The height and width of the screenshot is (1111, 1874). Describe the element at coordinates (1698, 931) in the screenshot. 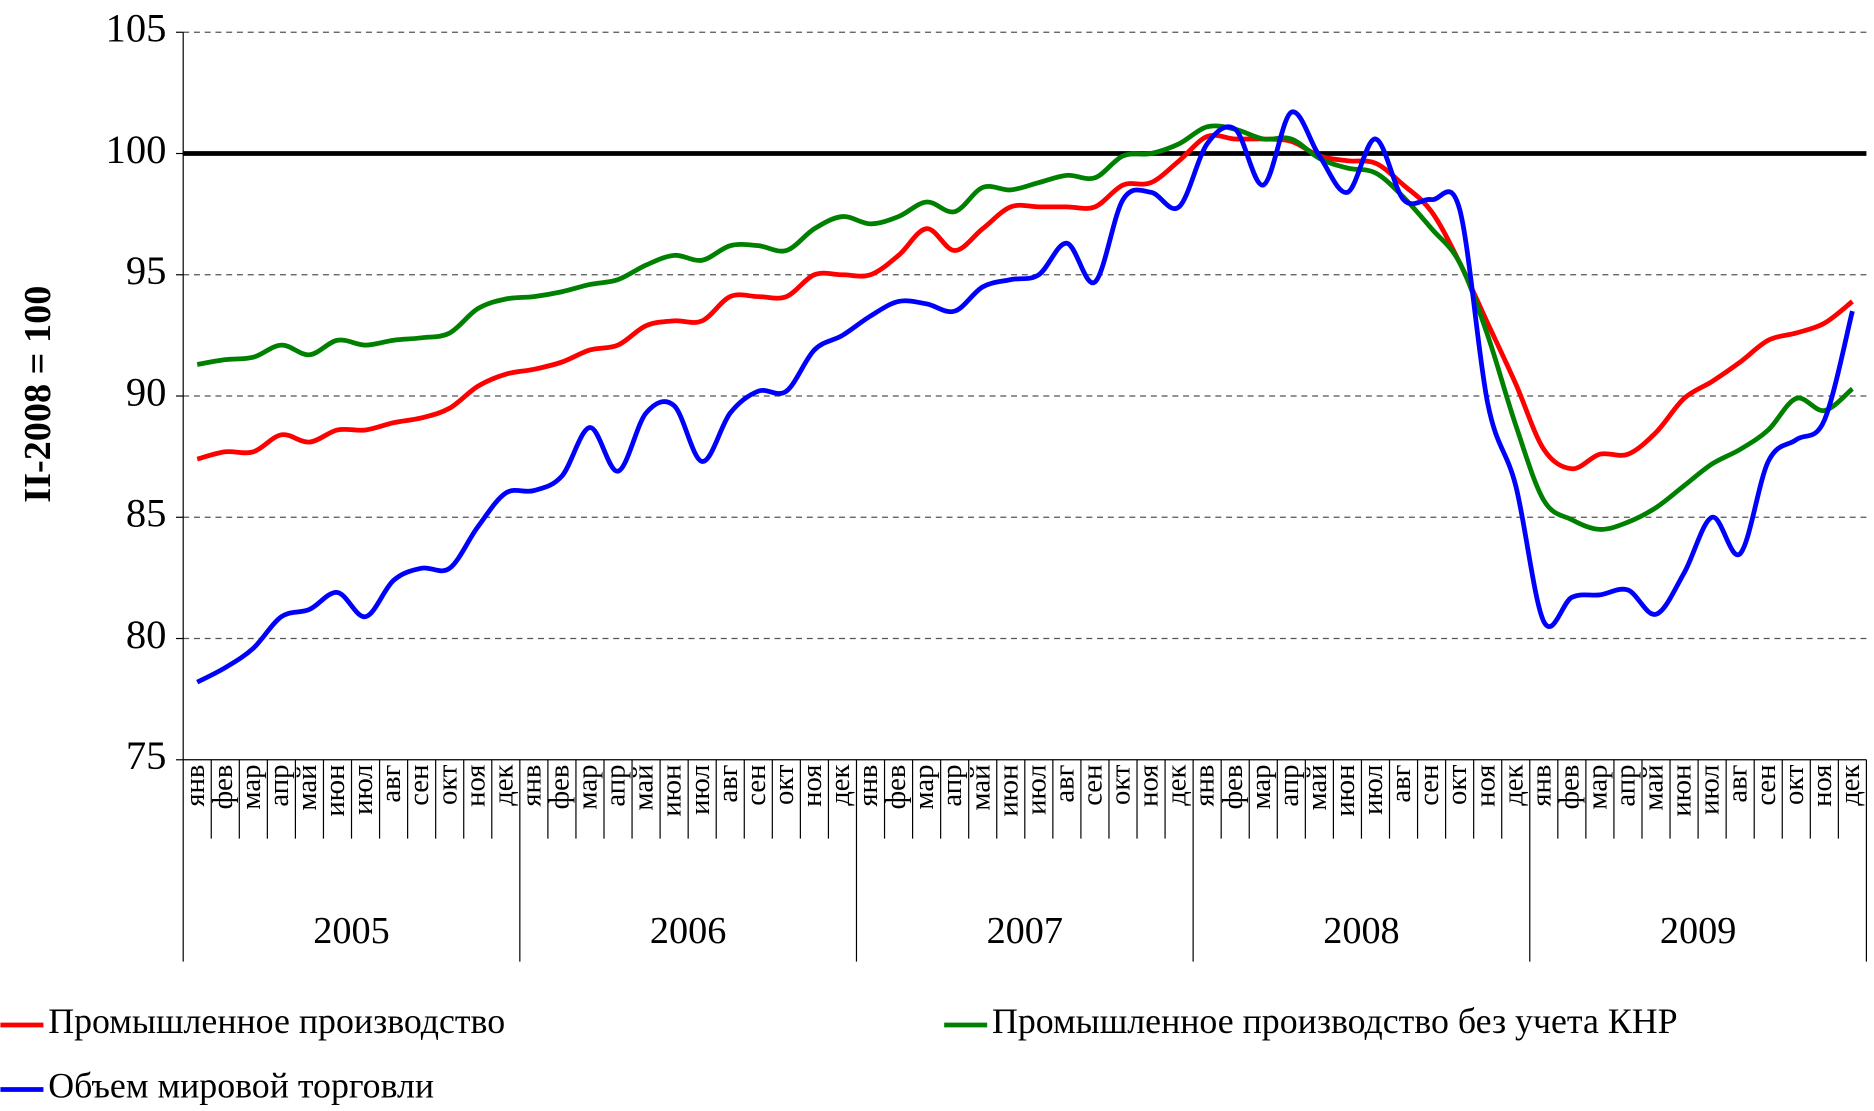

I see `group-label: 2009` at that location.